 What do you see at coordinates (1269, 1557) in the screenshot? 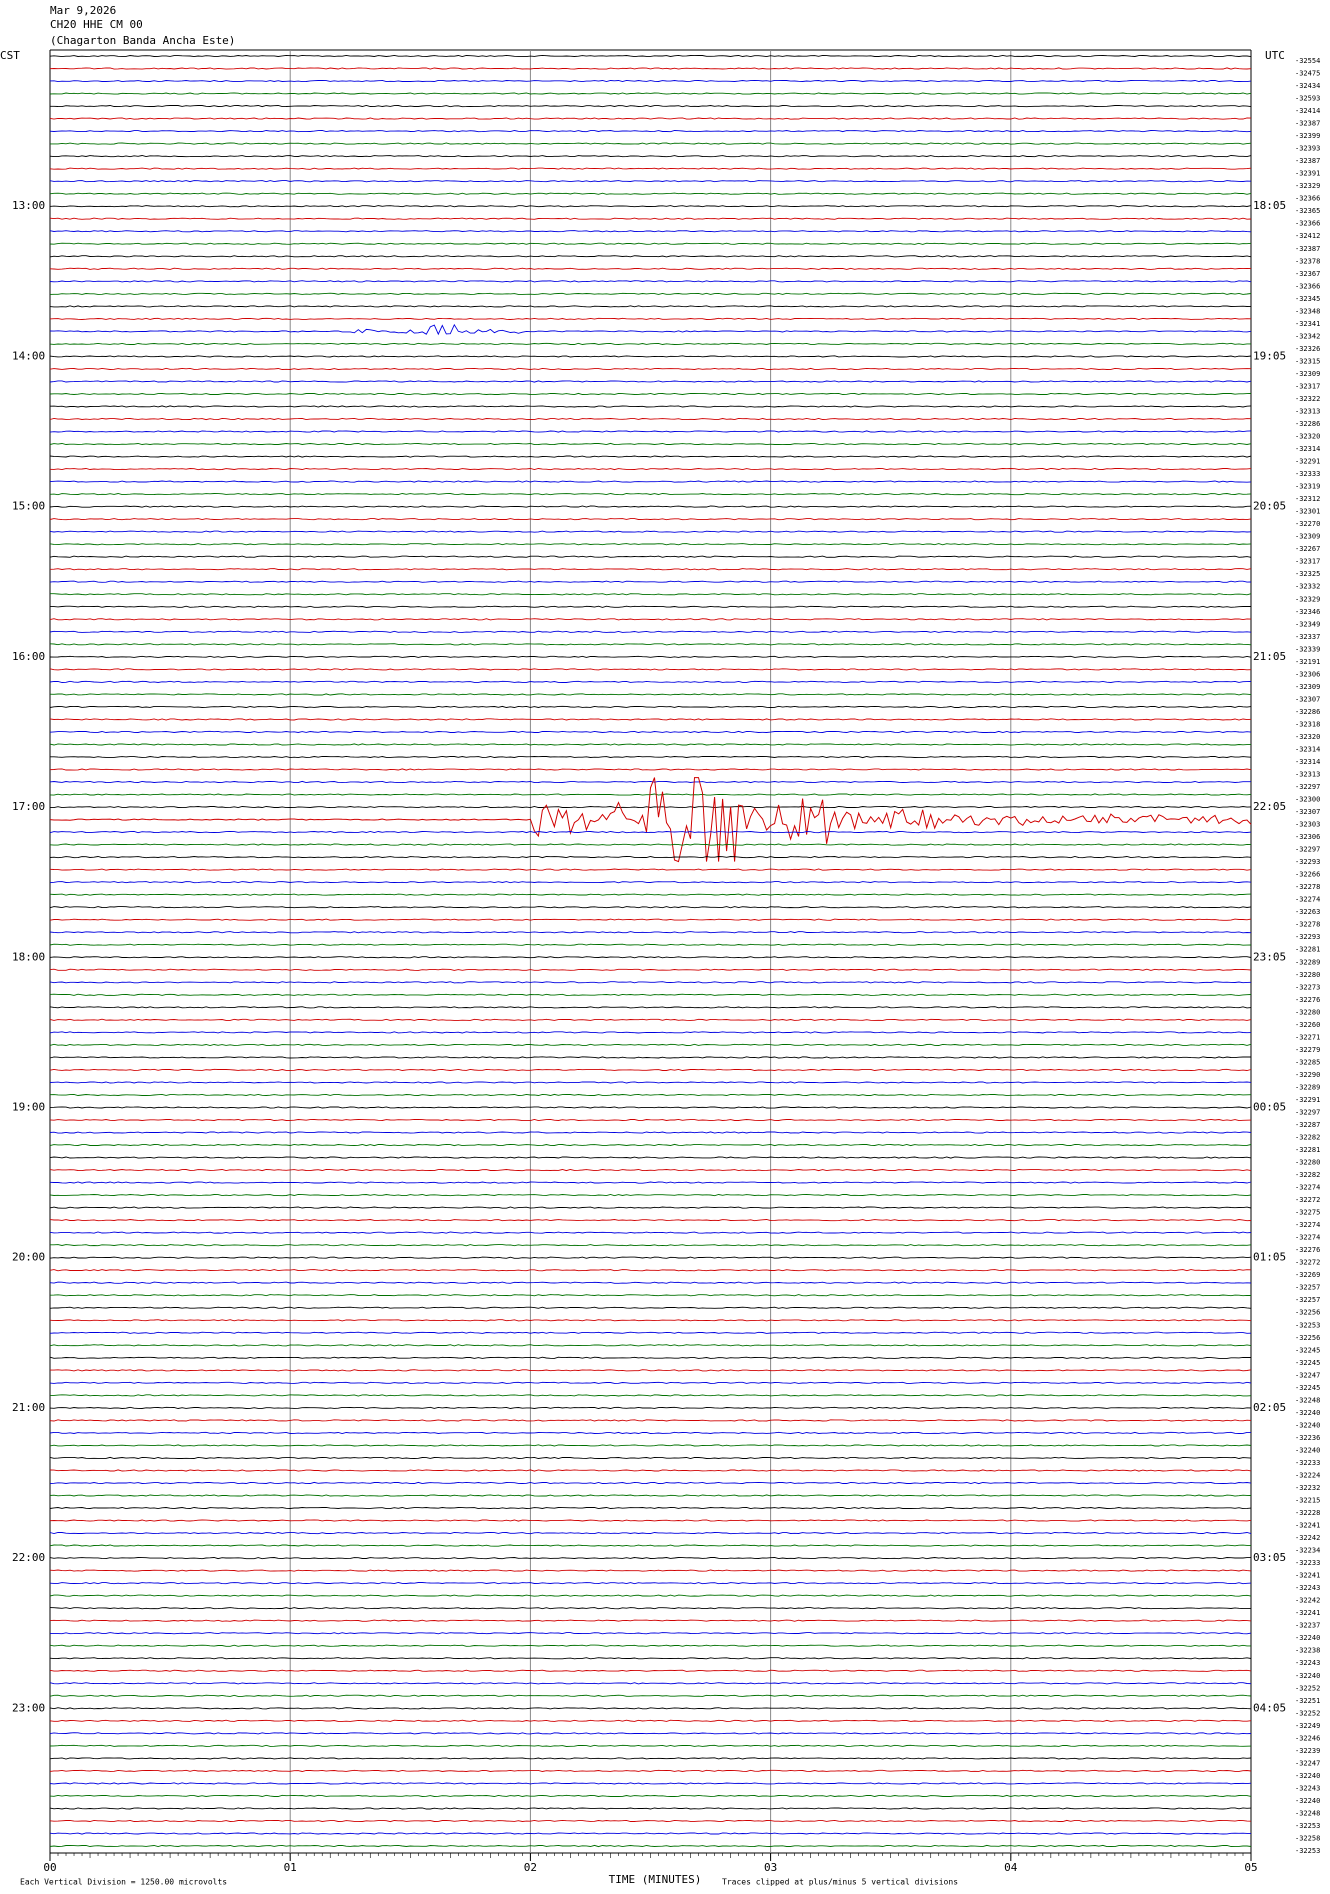
I see `right-hour-label: 03:05` at bounding box center [1269, 1557].